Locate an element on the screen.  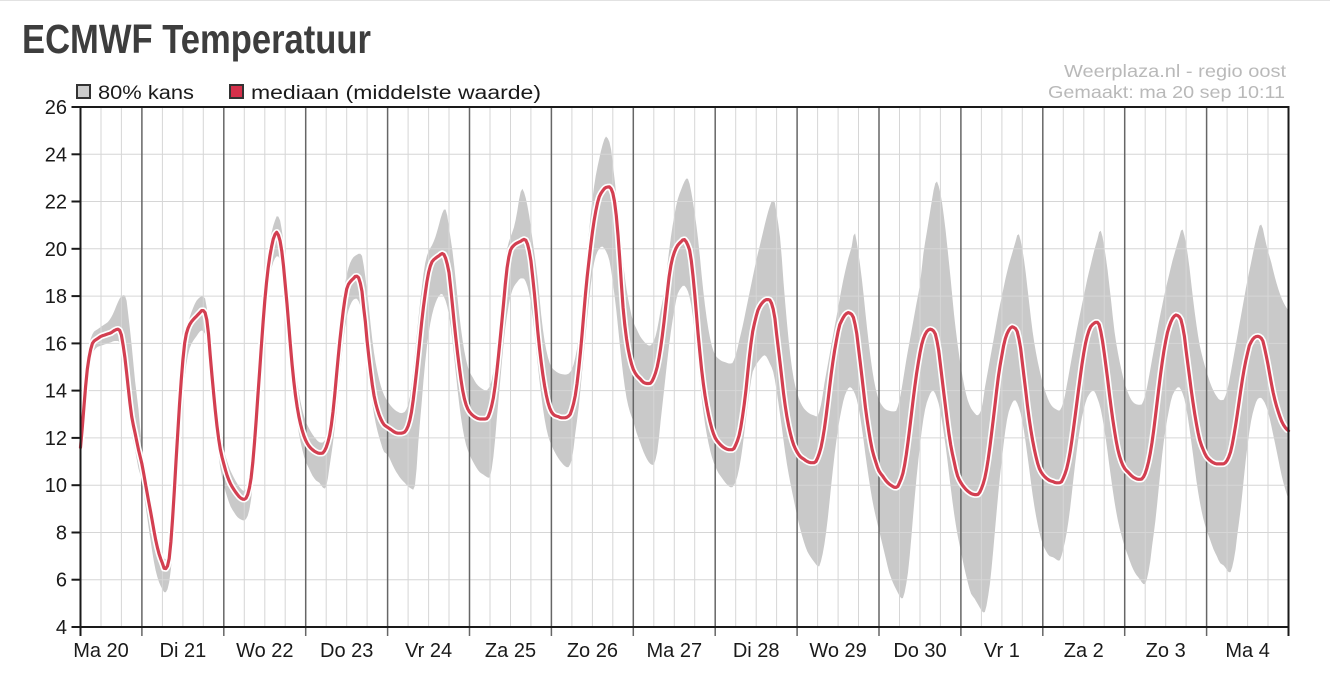
svg-text: Do 23 is located at coordinates (346, 651).